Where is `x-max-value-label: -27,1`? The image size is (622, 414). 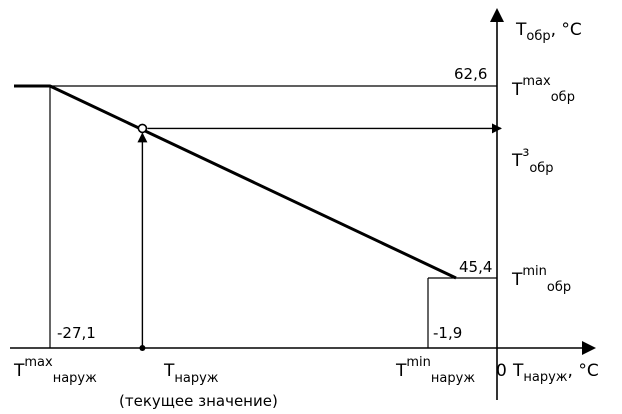
x-max-value-label: -27,1 is located at coordinates (76, 333).